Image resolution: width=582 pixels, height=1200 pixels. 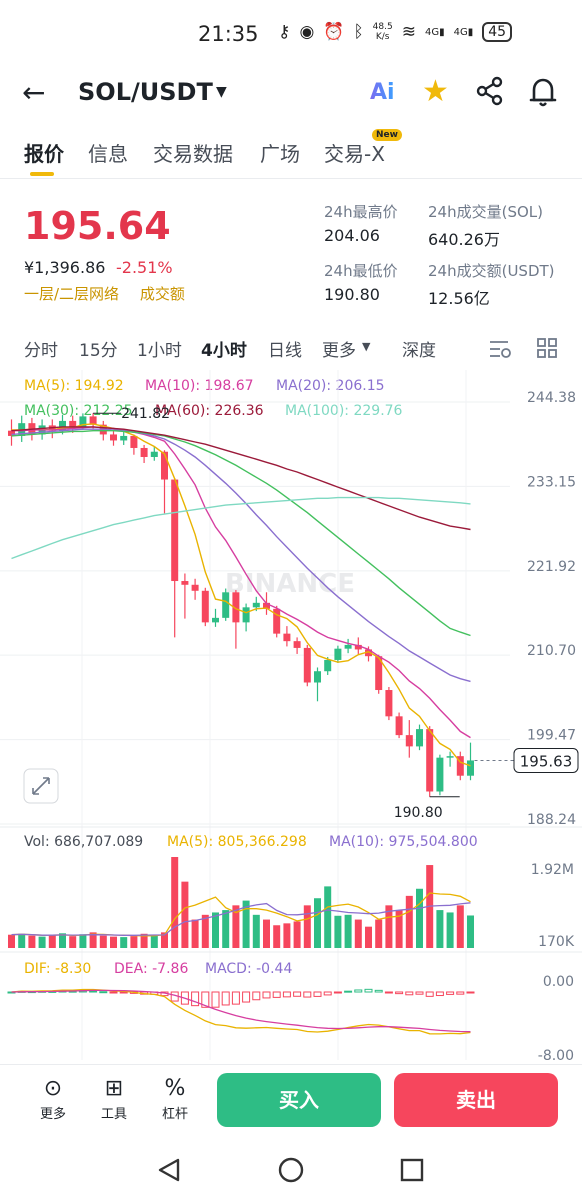 I want to click on wifi-icon: ≋, so click(x=408, y=32).